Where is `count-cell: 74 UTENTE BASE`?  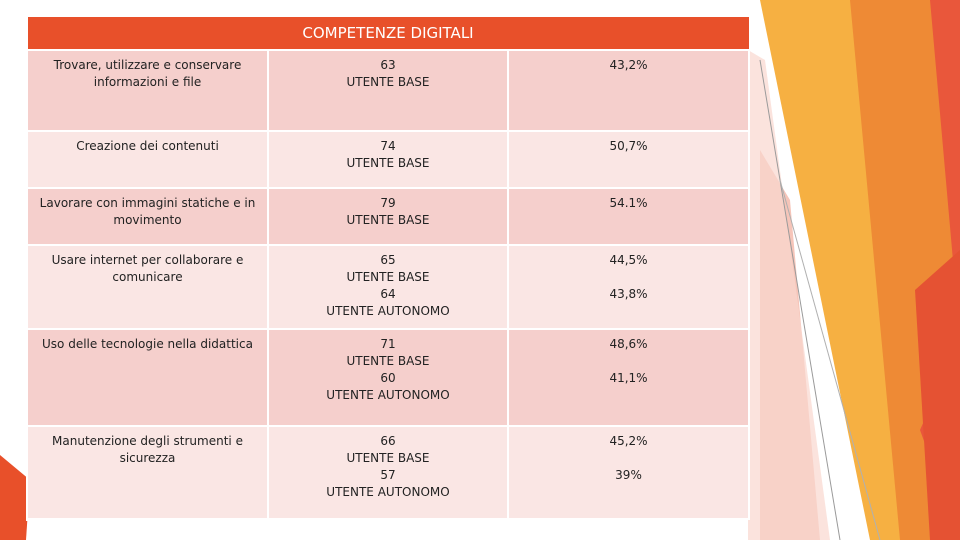 count-cell: 74 UTENTE BASE is located at coordinates (388, 159).